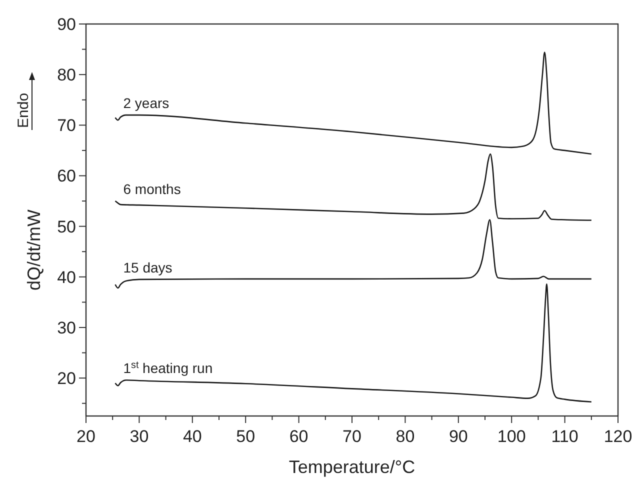 The image size is (636, 479). Describe the element at coordinates (352, 467) in the screenshot. I see `x-axis-title: Temperature/°C` at that location.